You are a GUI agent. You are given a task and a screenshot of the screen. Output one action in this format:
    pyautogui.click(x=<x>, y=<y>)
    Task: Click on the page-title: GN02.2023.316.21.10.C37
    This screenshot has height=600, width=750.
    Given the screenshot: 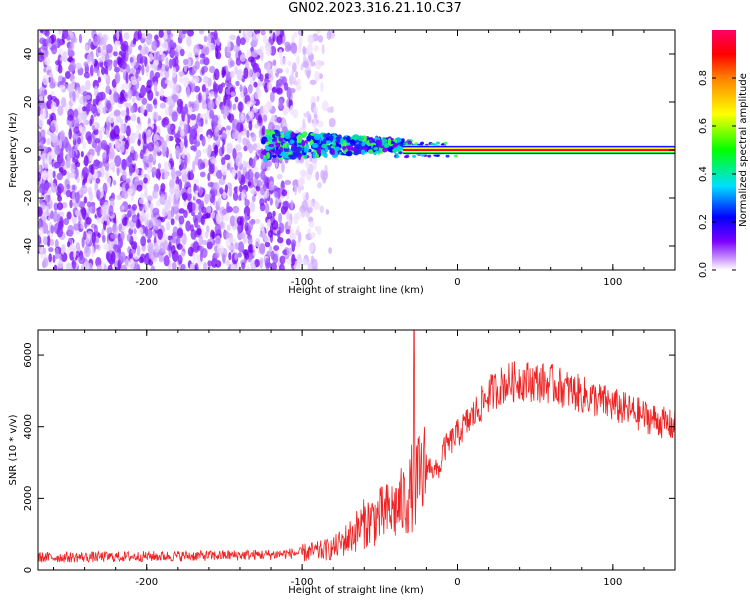 What is the action you would take?
    pyautogui.click(x=375, y=8)
    